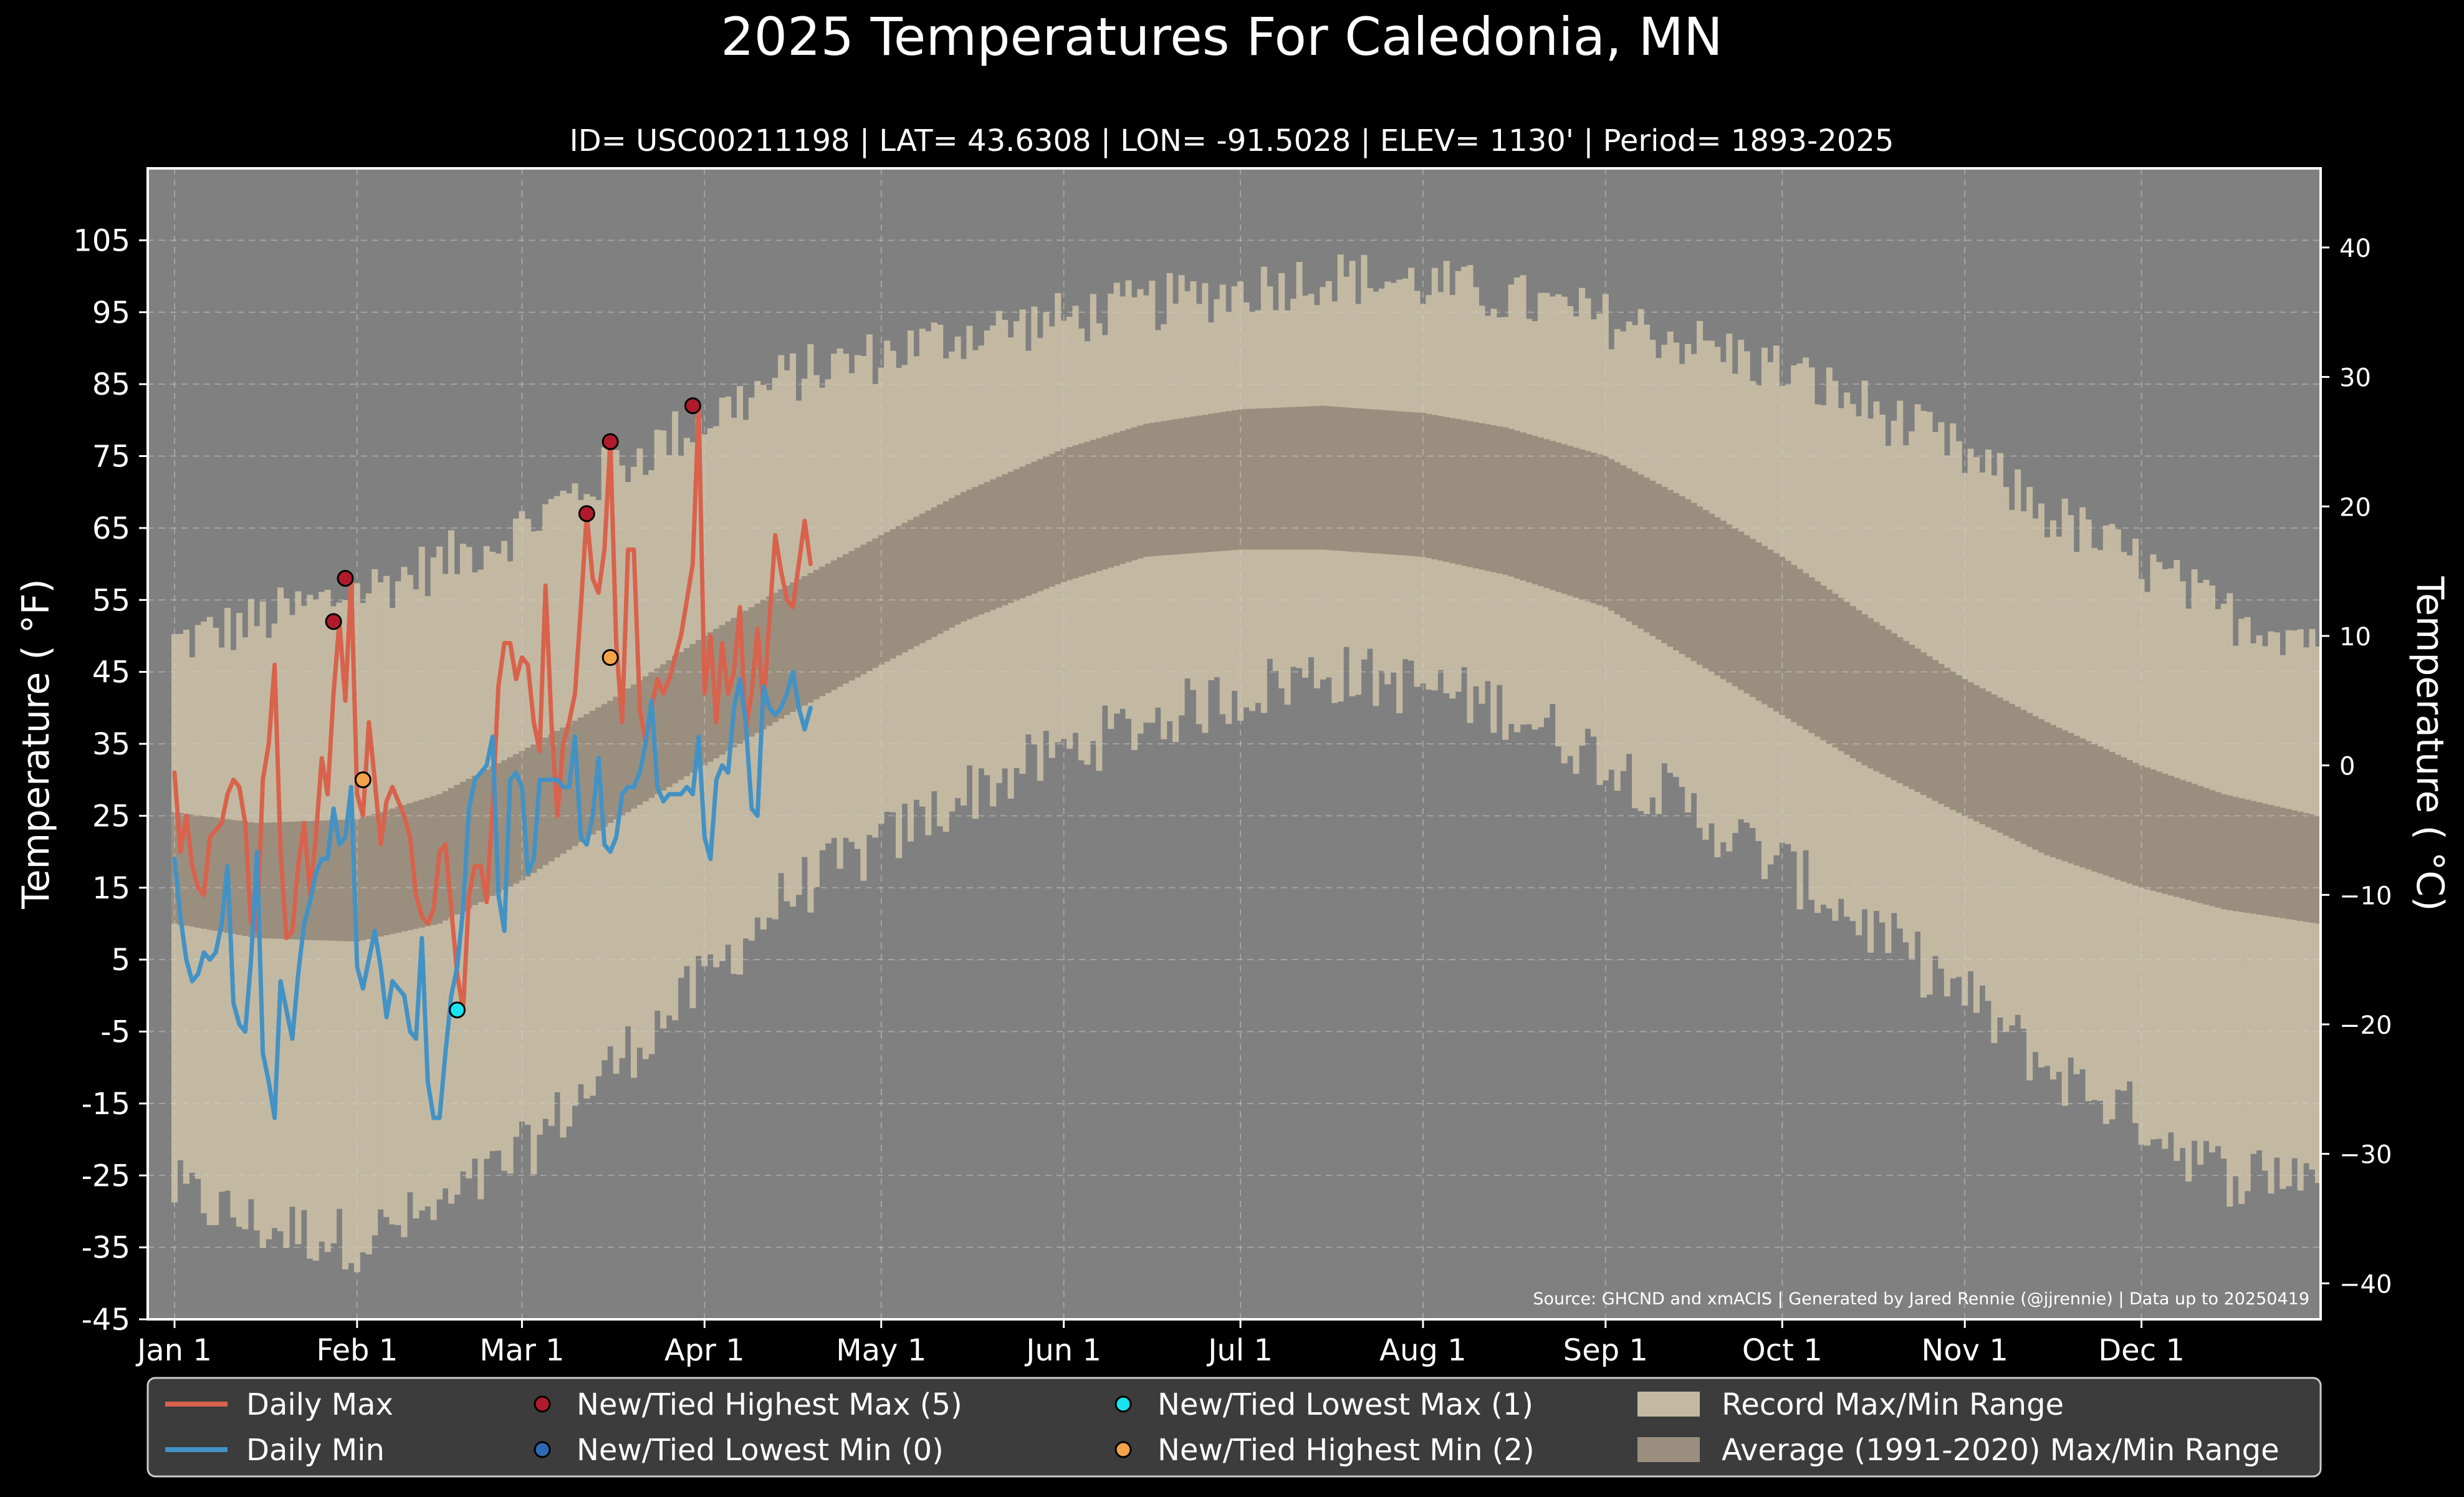  What do you see at coordinates (111, 672) in the screenshot?
I see `y-tick-label-left: 45` at bounding box center [111, 672].